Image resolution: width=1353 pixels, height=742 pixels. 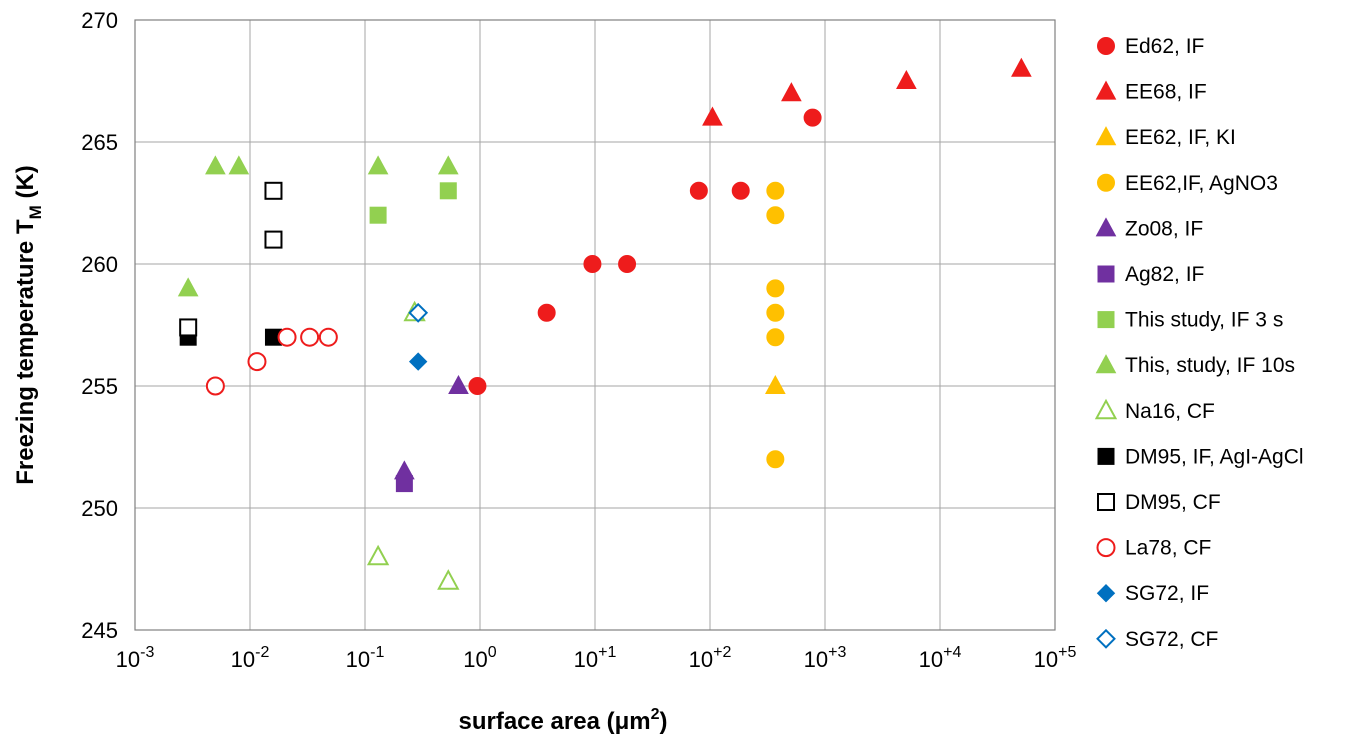 I want to click on legend-item: EE62, IF, KI, so click(x=1165, y=137).